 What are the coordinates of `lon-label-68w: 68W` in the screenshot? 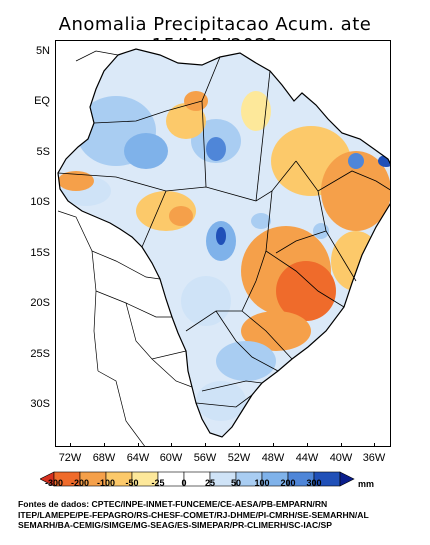 It's located at (104, 458).